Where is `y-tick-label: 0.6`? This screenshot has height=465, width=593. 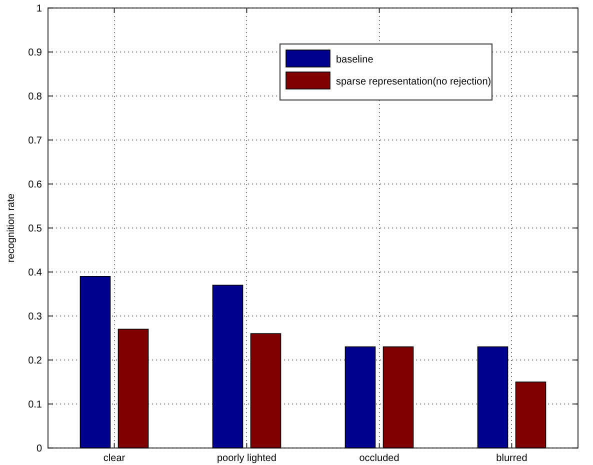 y-tick-label: 0.6 is located at coordinates (35, 185).